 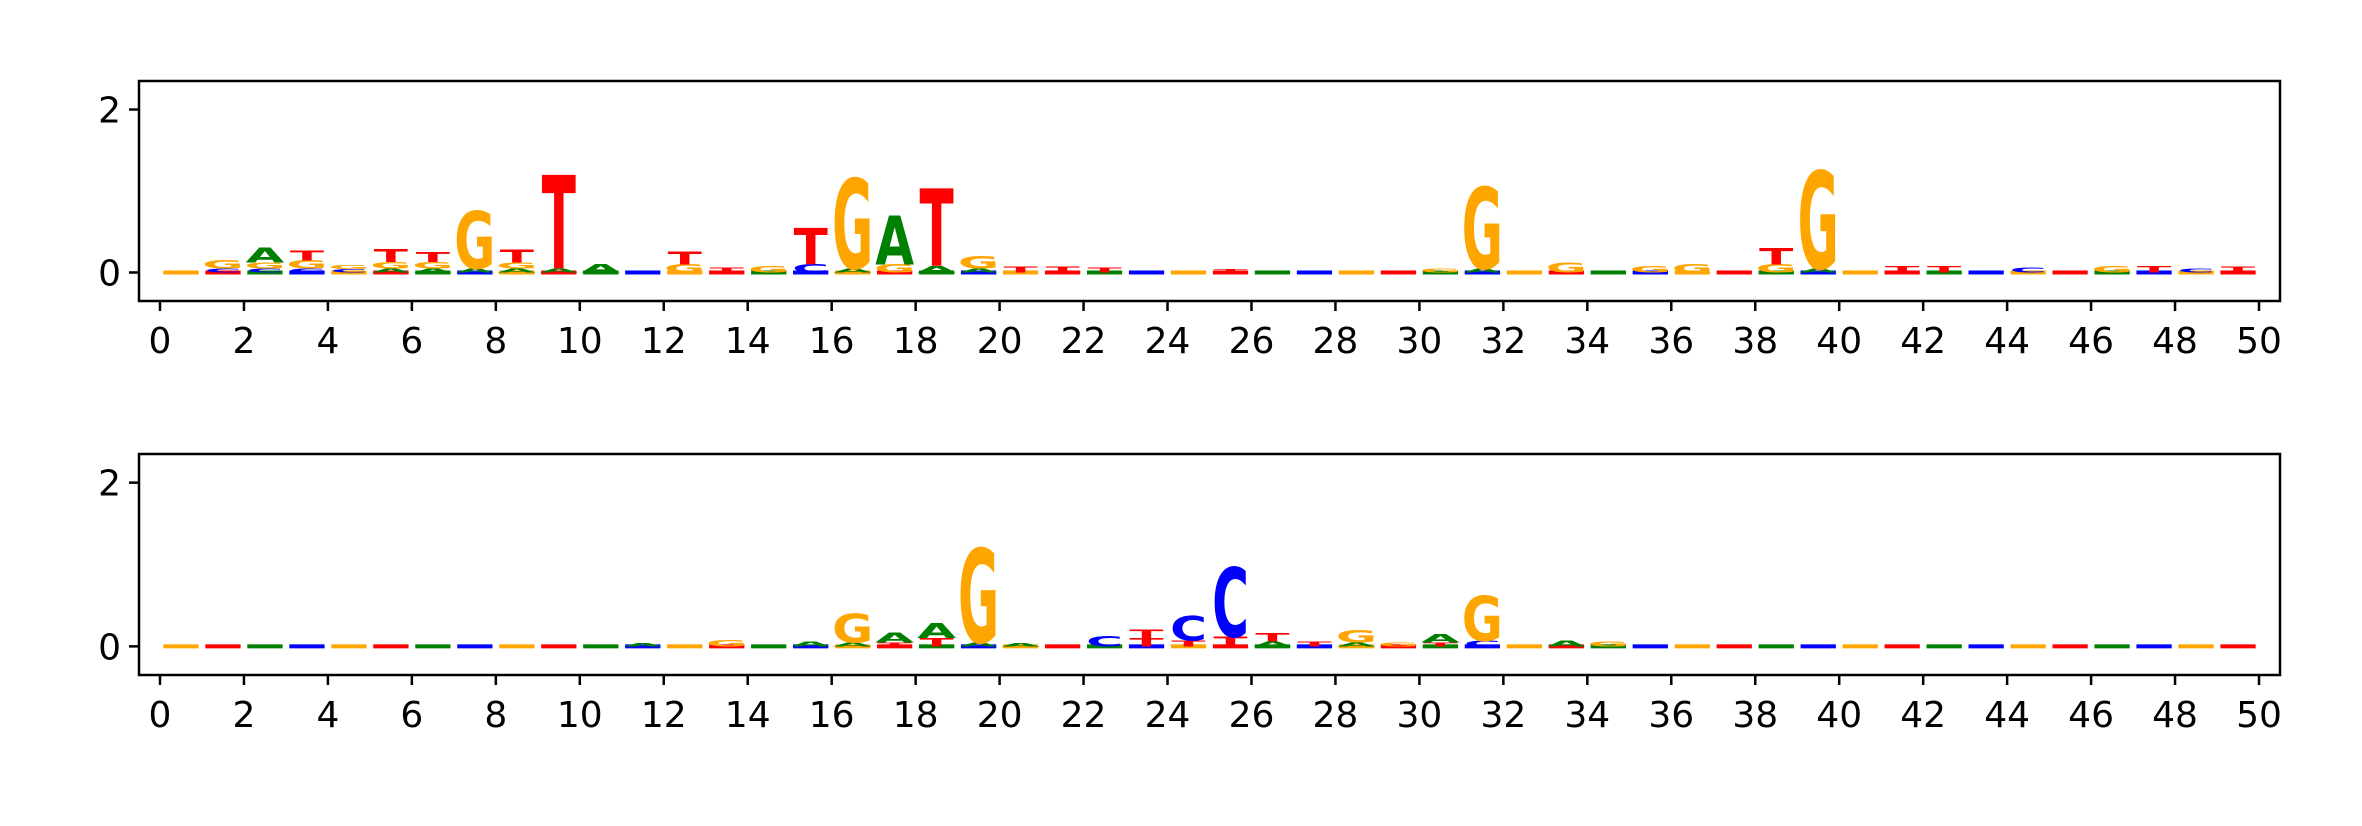 What do you see at coordinates (1839, 715) in the screenshot?
I see `x-tick-label: 40` at bounding box center [1839, 715].